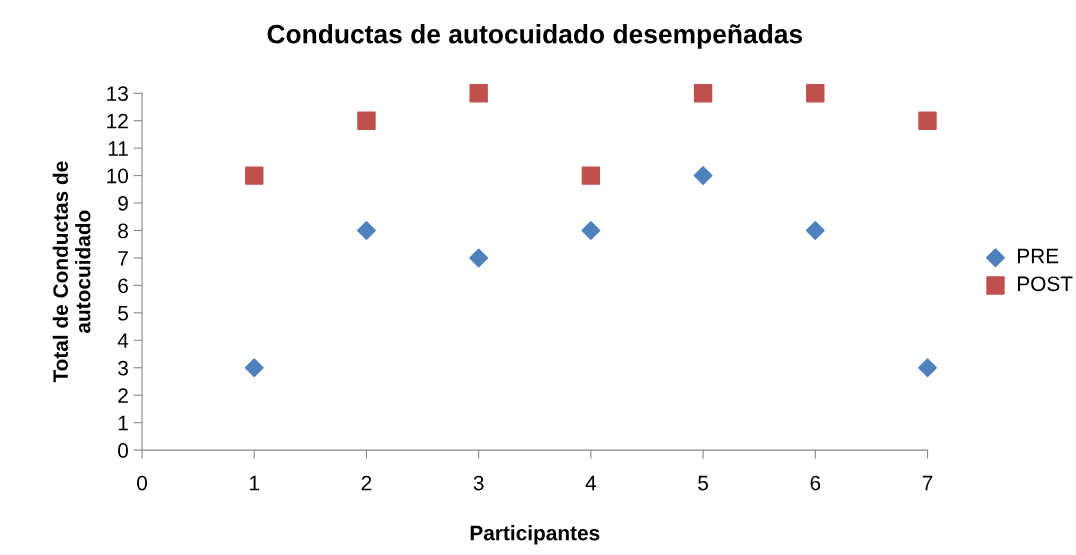  I want to click on legend-label: POST, so click(1045, 284).